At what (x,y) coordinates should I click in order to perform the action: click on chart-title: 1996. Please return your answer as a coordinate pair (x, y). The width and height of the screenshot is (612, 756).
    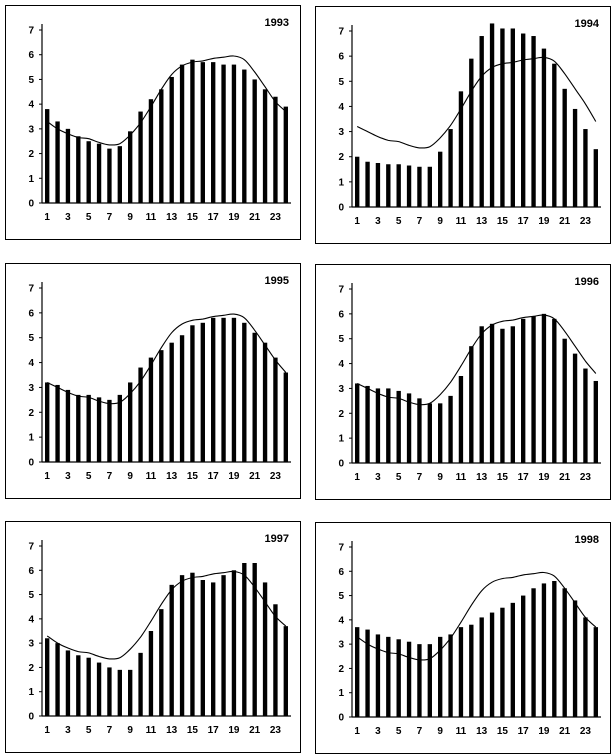
    Looking at the image, I should click on (587, 282).